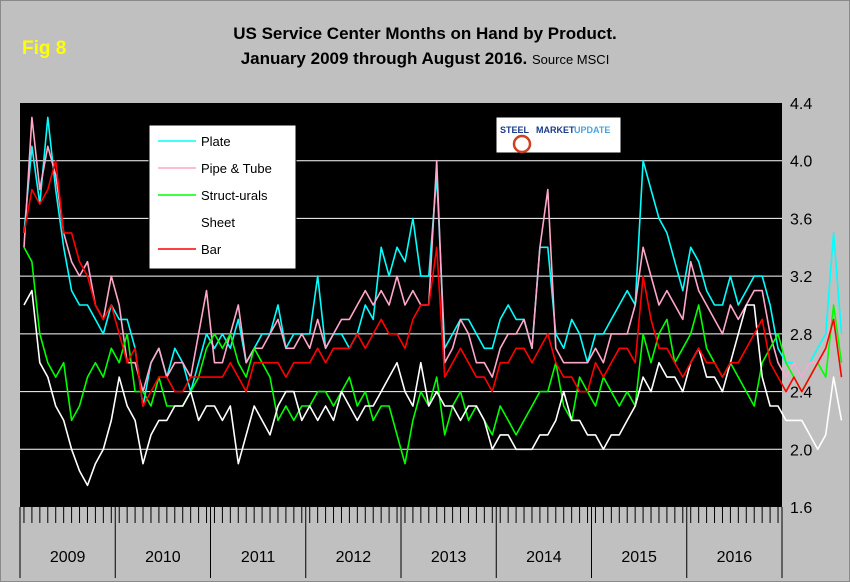  Describe the element at coordinates (801, 393) in the screenshot. I see `y-tick-label: 2.4` at that location.